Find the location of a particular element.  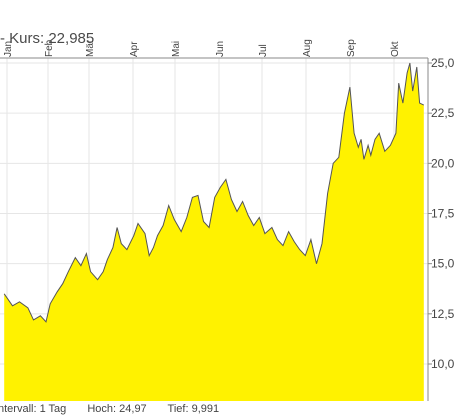

interval-label: ntervall: 1 Tag is located at coordinates (33, 409).